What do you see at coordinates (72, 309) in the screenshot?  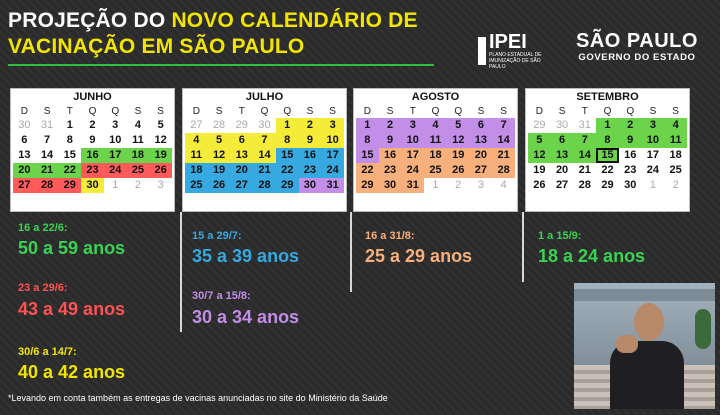 I see `group-ages-2: 43 a 49 anos` at bounding box center [72, 309].